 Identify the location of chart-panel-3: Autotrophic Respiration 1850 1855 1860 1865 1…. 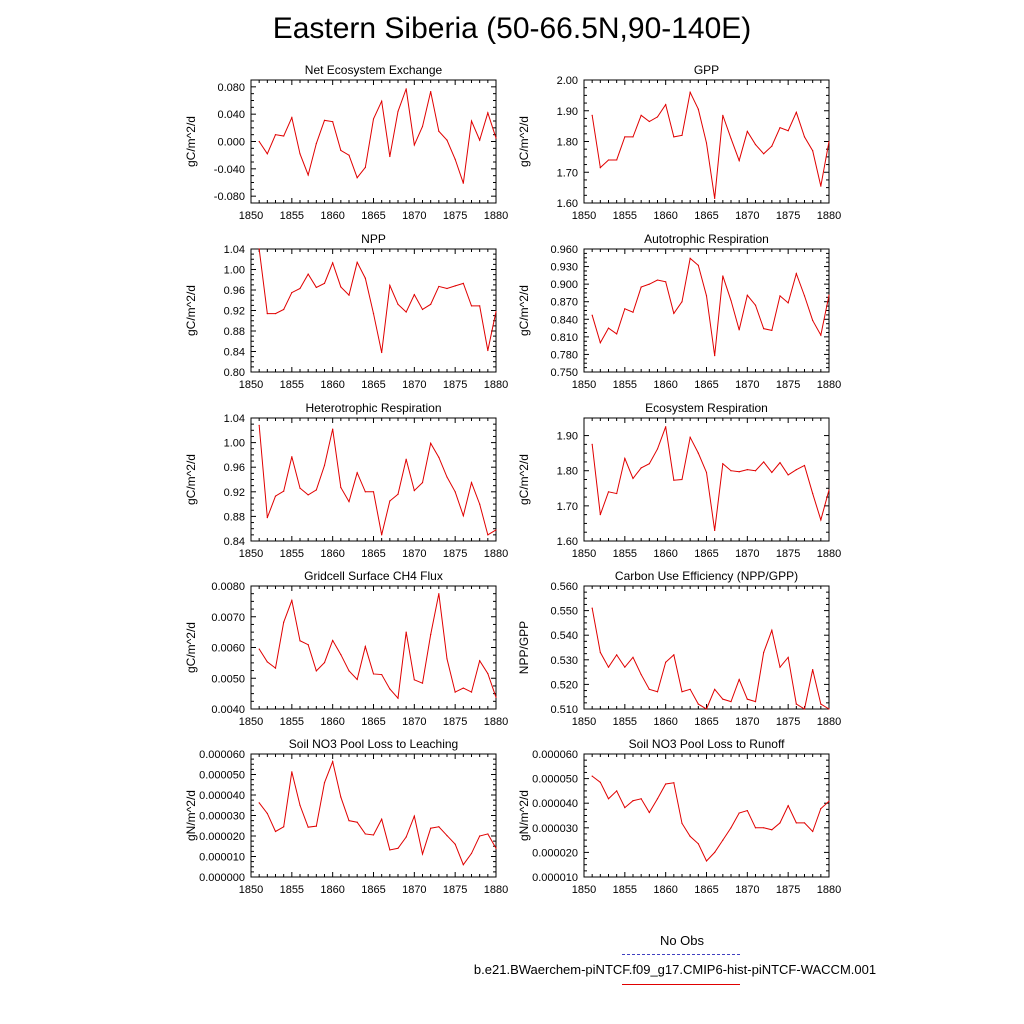
(679, 311).